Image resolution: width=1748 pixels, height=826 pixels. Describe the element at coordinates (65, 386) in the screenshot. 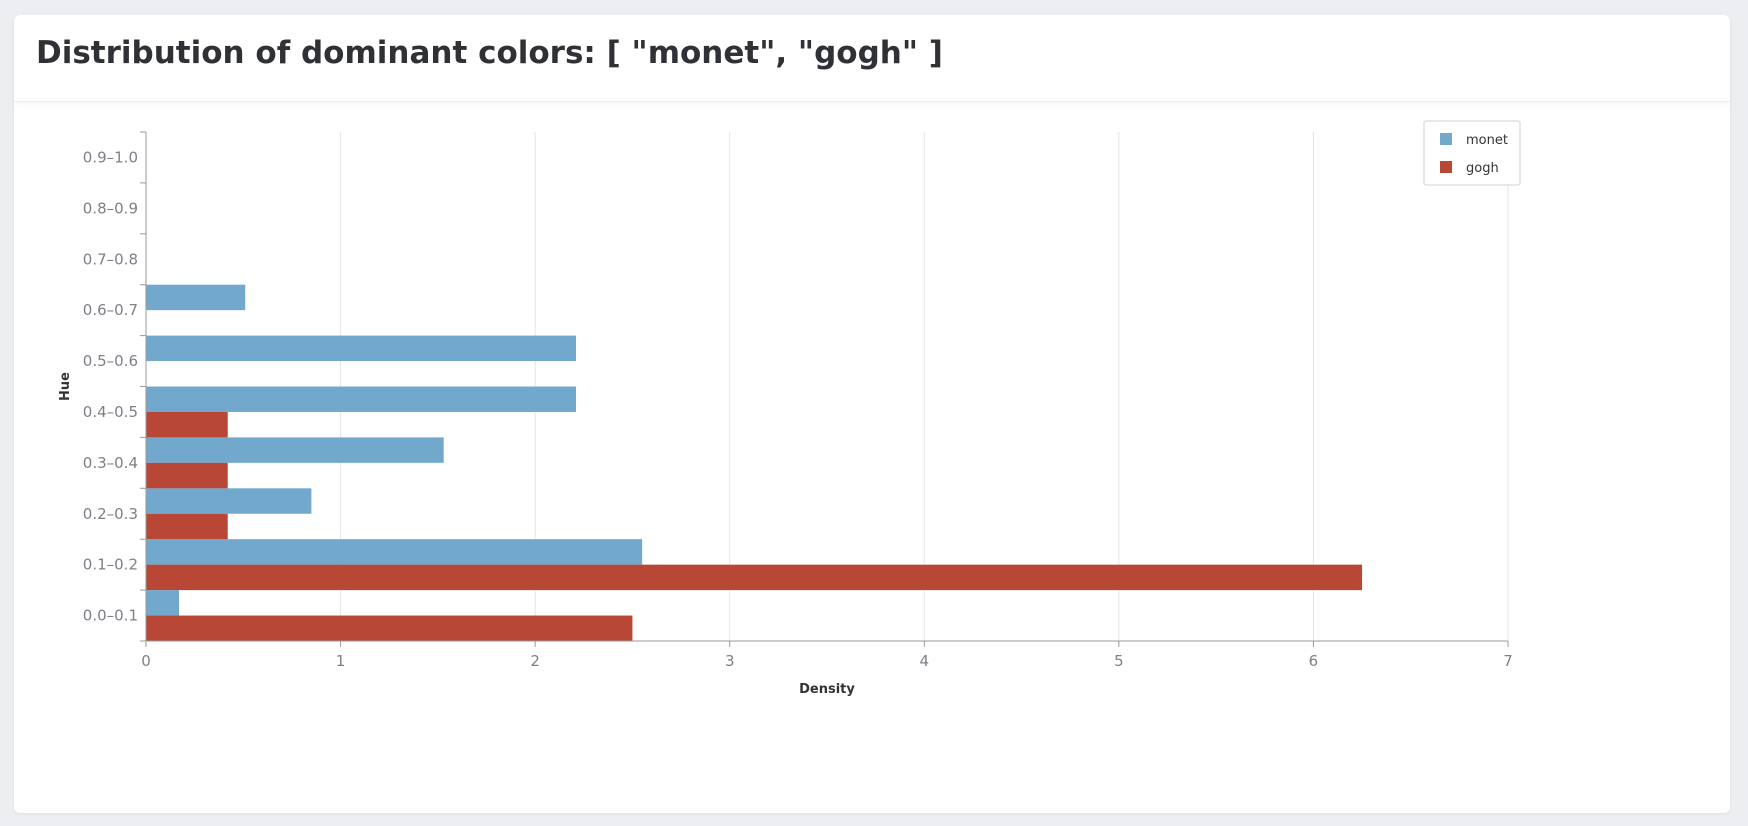

I see `y-axis-title: Hue` at that location.